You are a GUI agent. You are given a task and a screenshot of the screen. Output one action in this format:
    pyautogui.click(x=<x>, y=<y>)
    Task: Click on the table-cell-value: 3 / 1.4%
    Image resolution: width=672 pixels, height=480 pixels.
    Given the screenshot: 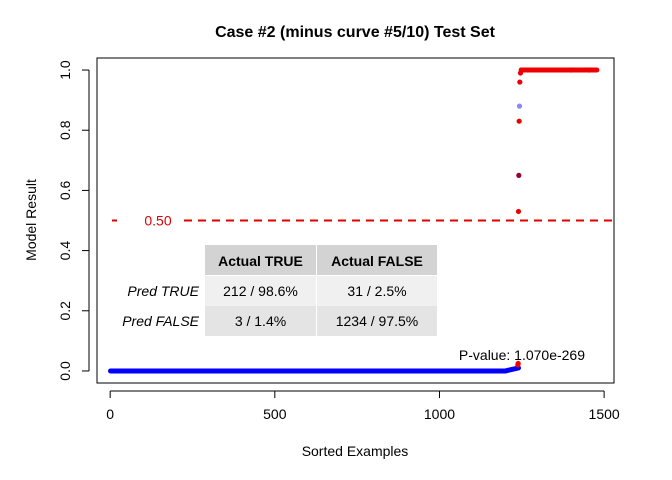 What is the action you would take?
    pyautogui.click(x=260, y=321)
    